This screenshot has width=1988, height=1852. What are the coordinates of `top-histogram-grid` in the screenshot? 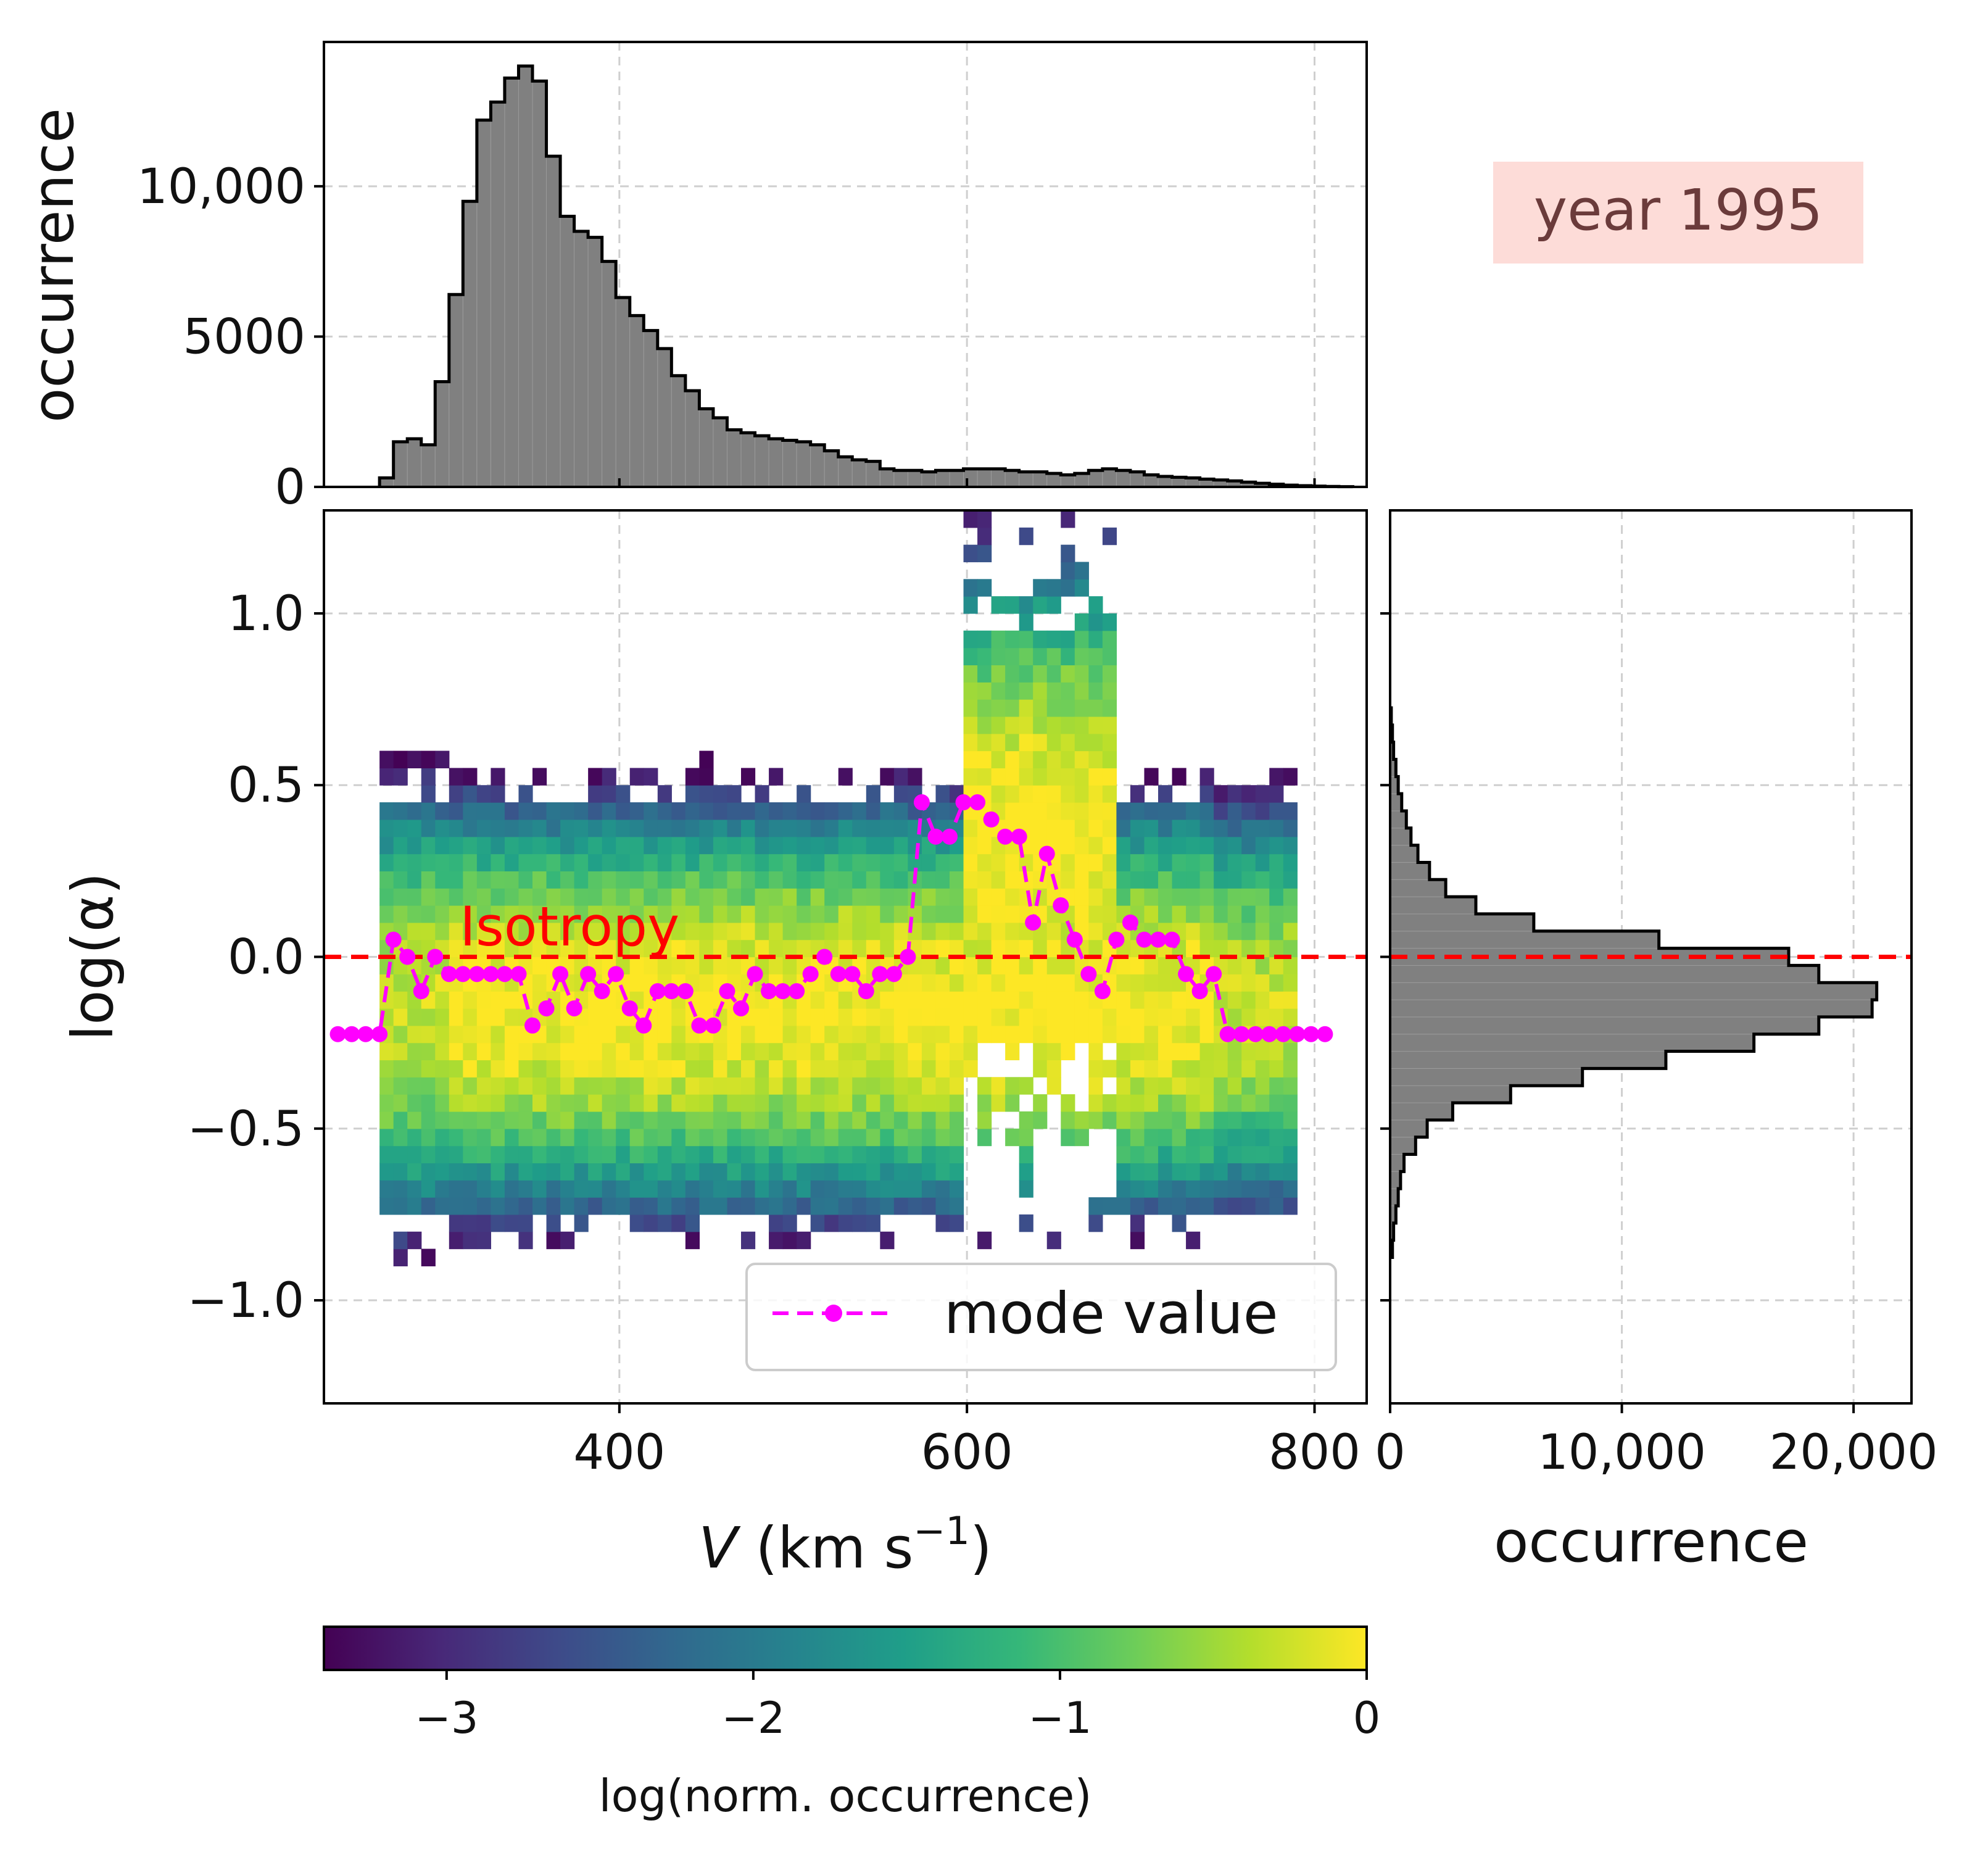 It's located at (845, 264).